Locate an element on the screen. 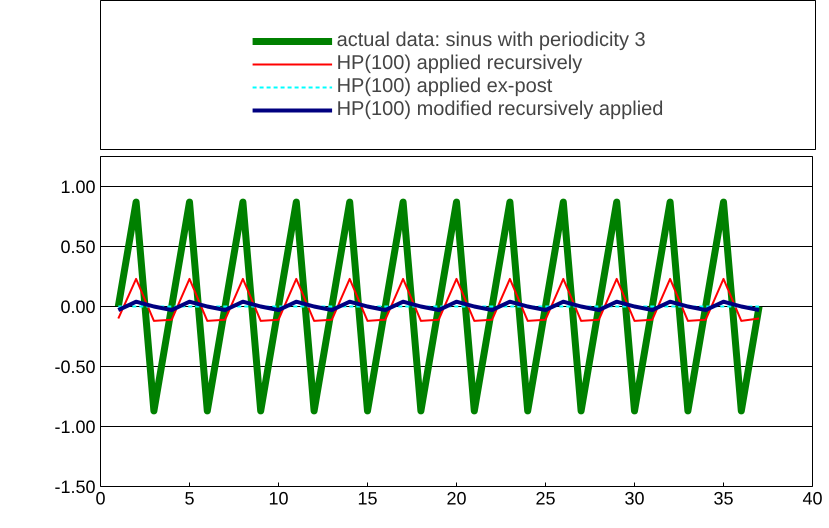 This screenshot has width=829, height=528. legend-label: HP(100) modified recursively applied is located at coordinates (500, 109).